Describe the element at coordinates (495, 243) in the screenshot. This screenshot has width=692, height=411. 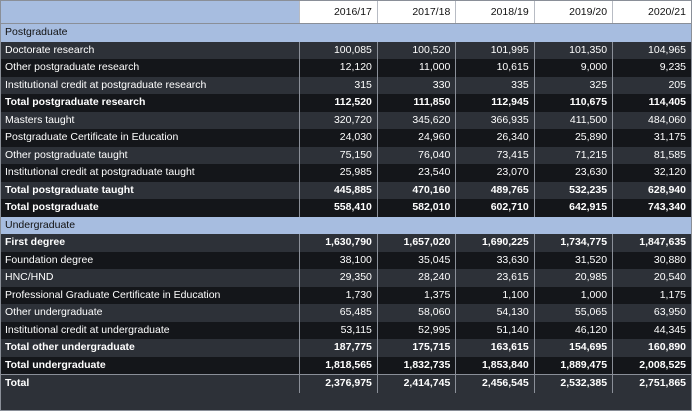
I see `value-cell: 1,690,225` at that location.